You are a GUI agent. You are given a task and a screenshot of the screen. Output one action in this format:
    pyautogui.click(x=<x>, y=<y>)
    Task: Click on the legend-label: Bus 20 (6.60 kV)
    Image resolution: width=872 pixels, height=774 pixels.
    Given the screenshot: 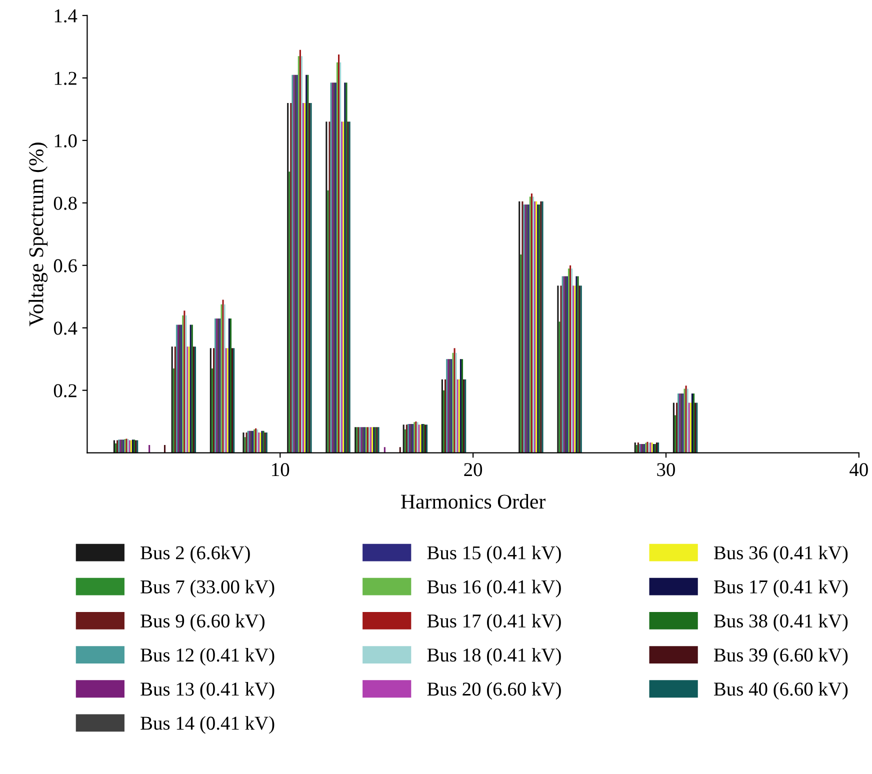 What is the action you would take?
    pyautogui.click(x=494, y=691)
    